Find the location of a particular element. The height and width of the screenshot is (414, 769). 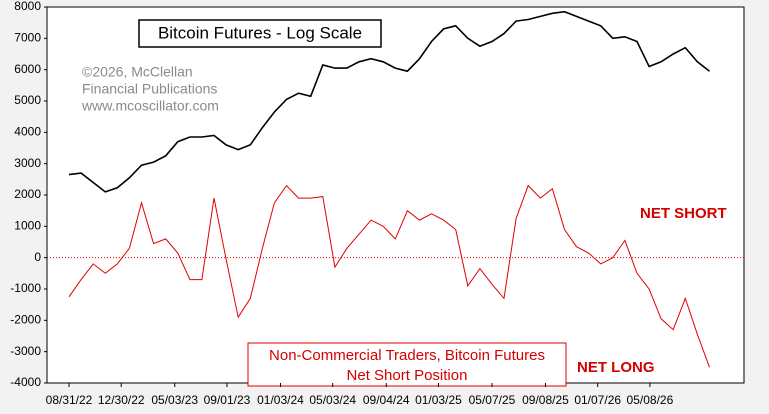

y-tick-label: 3000 is located at coordinates (27, 163).